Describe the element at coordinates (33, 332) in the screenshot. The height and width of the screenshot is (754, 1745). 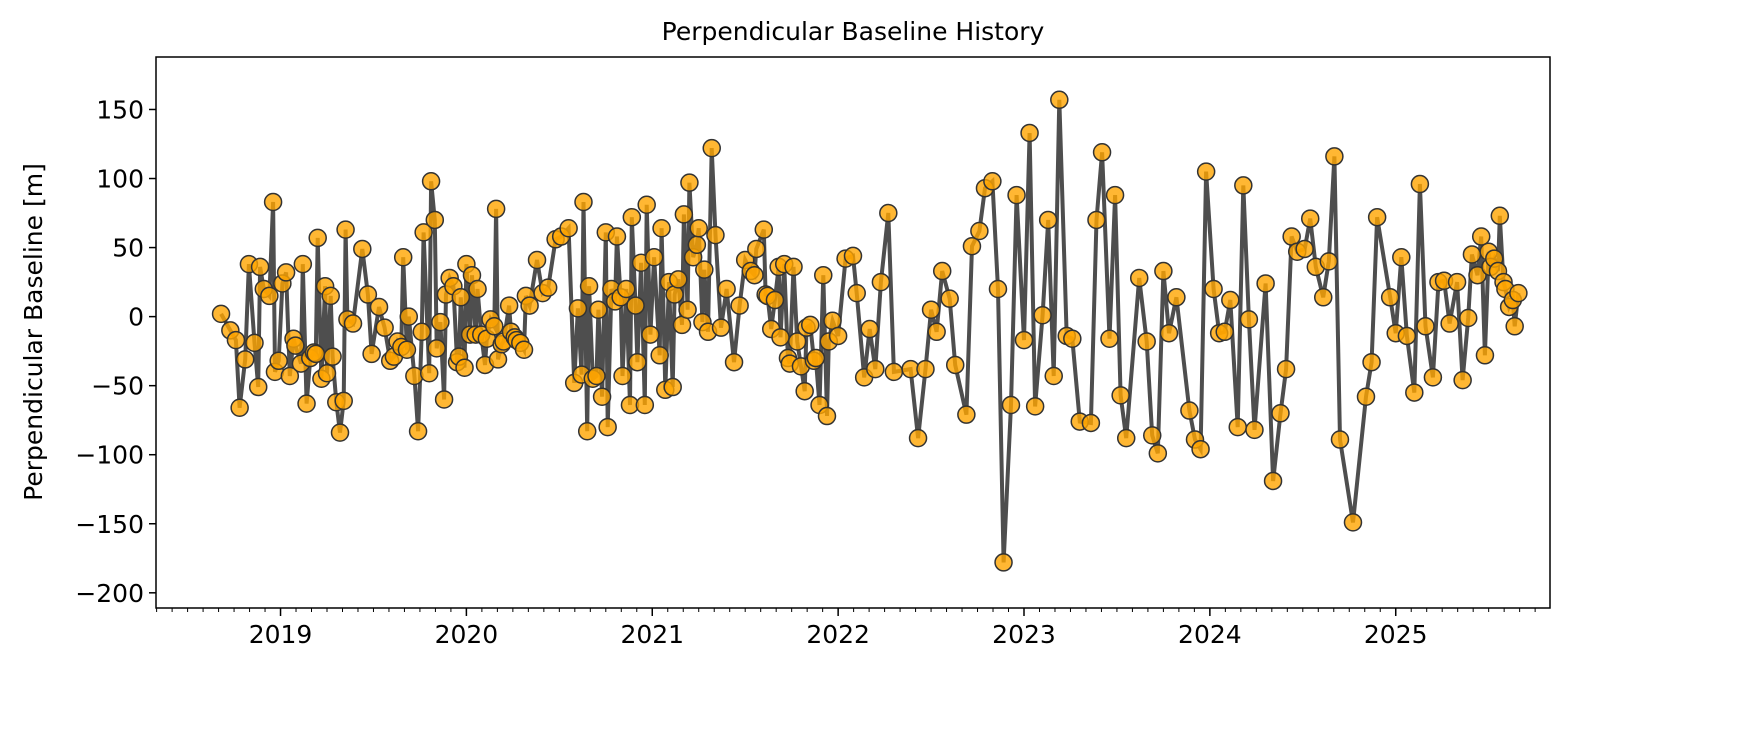
I see `y-axis-label: Perpendicular Baseline [m]` at that location.